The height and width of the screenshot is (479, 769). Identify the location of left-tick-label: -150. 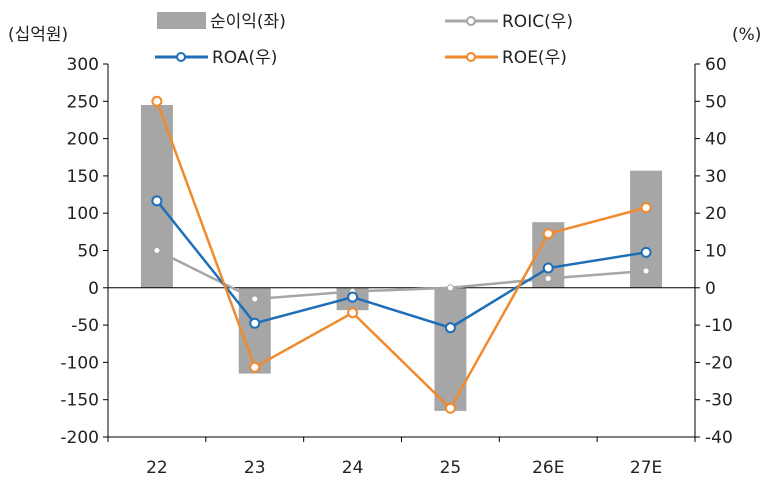
(79, 401).